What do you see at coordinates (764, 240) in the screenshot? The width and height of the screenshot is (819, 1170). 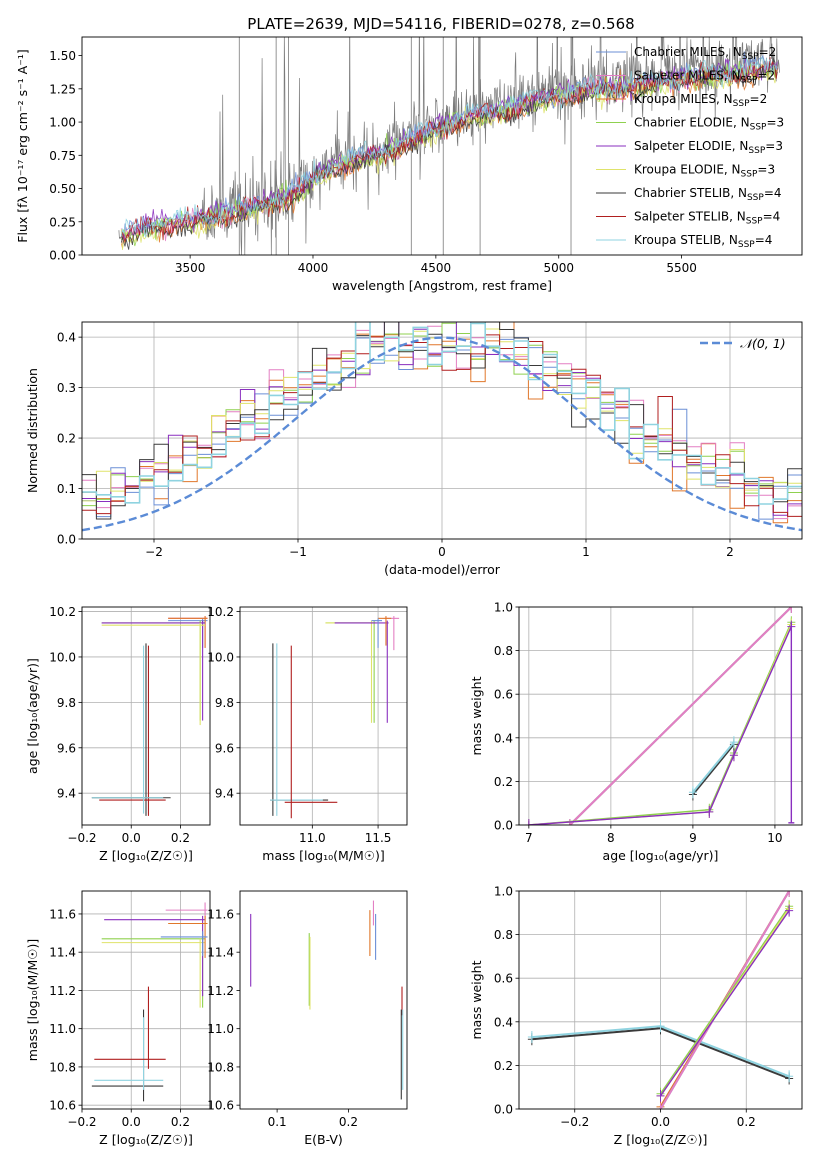 I see `legend-tail: =4` at bounding box center [764, 240].